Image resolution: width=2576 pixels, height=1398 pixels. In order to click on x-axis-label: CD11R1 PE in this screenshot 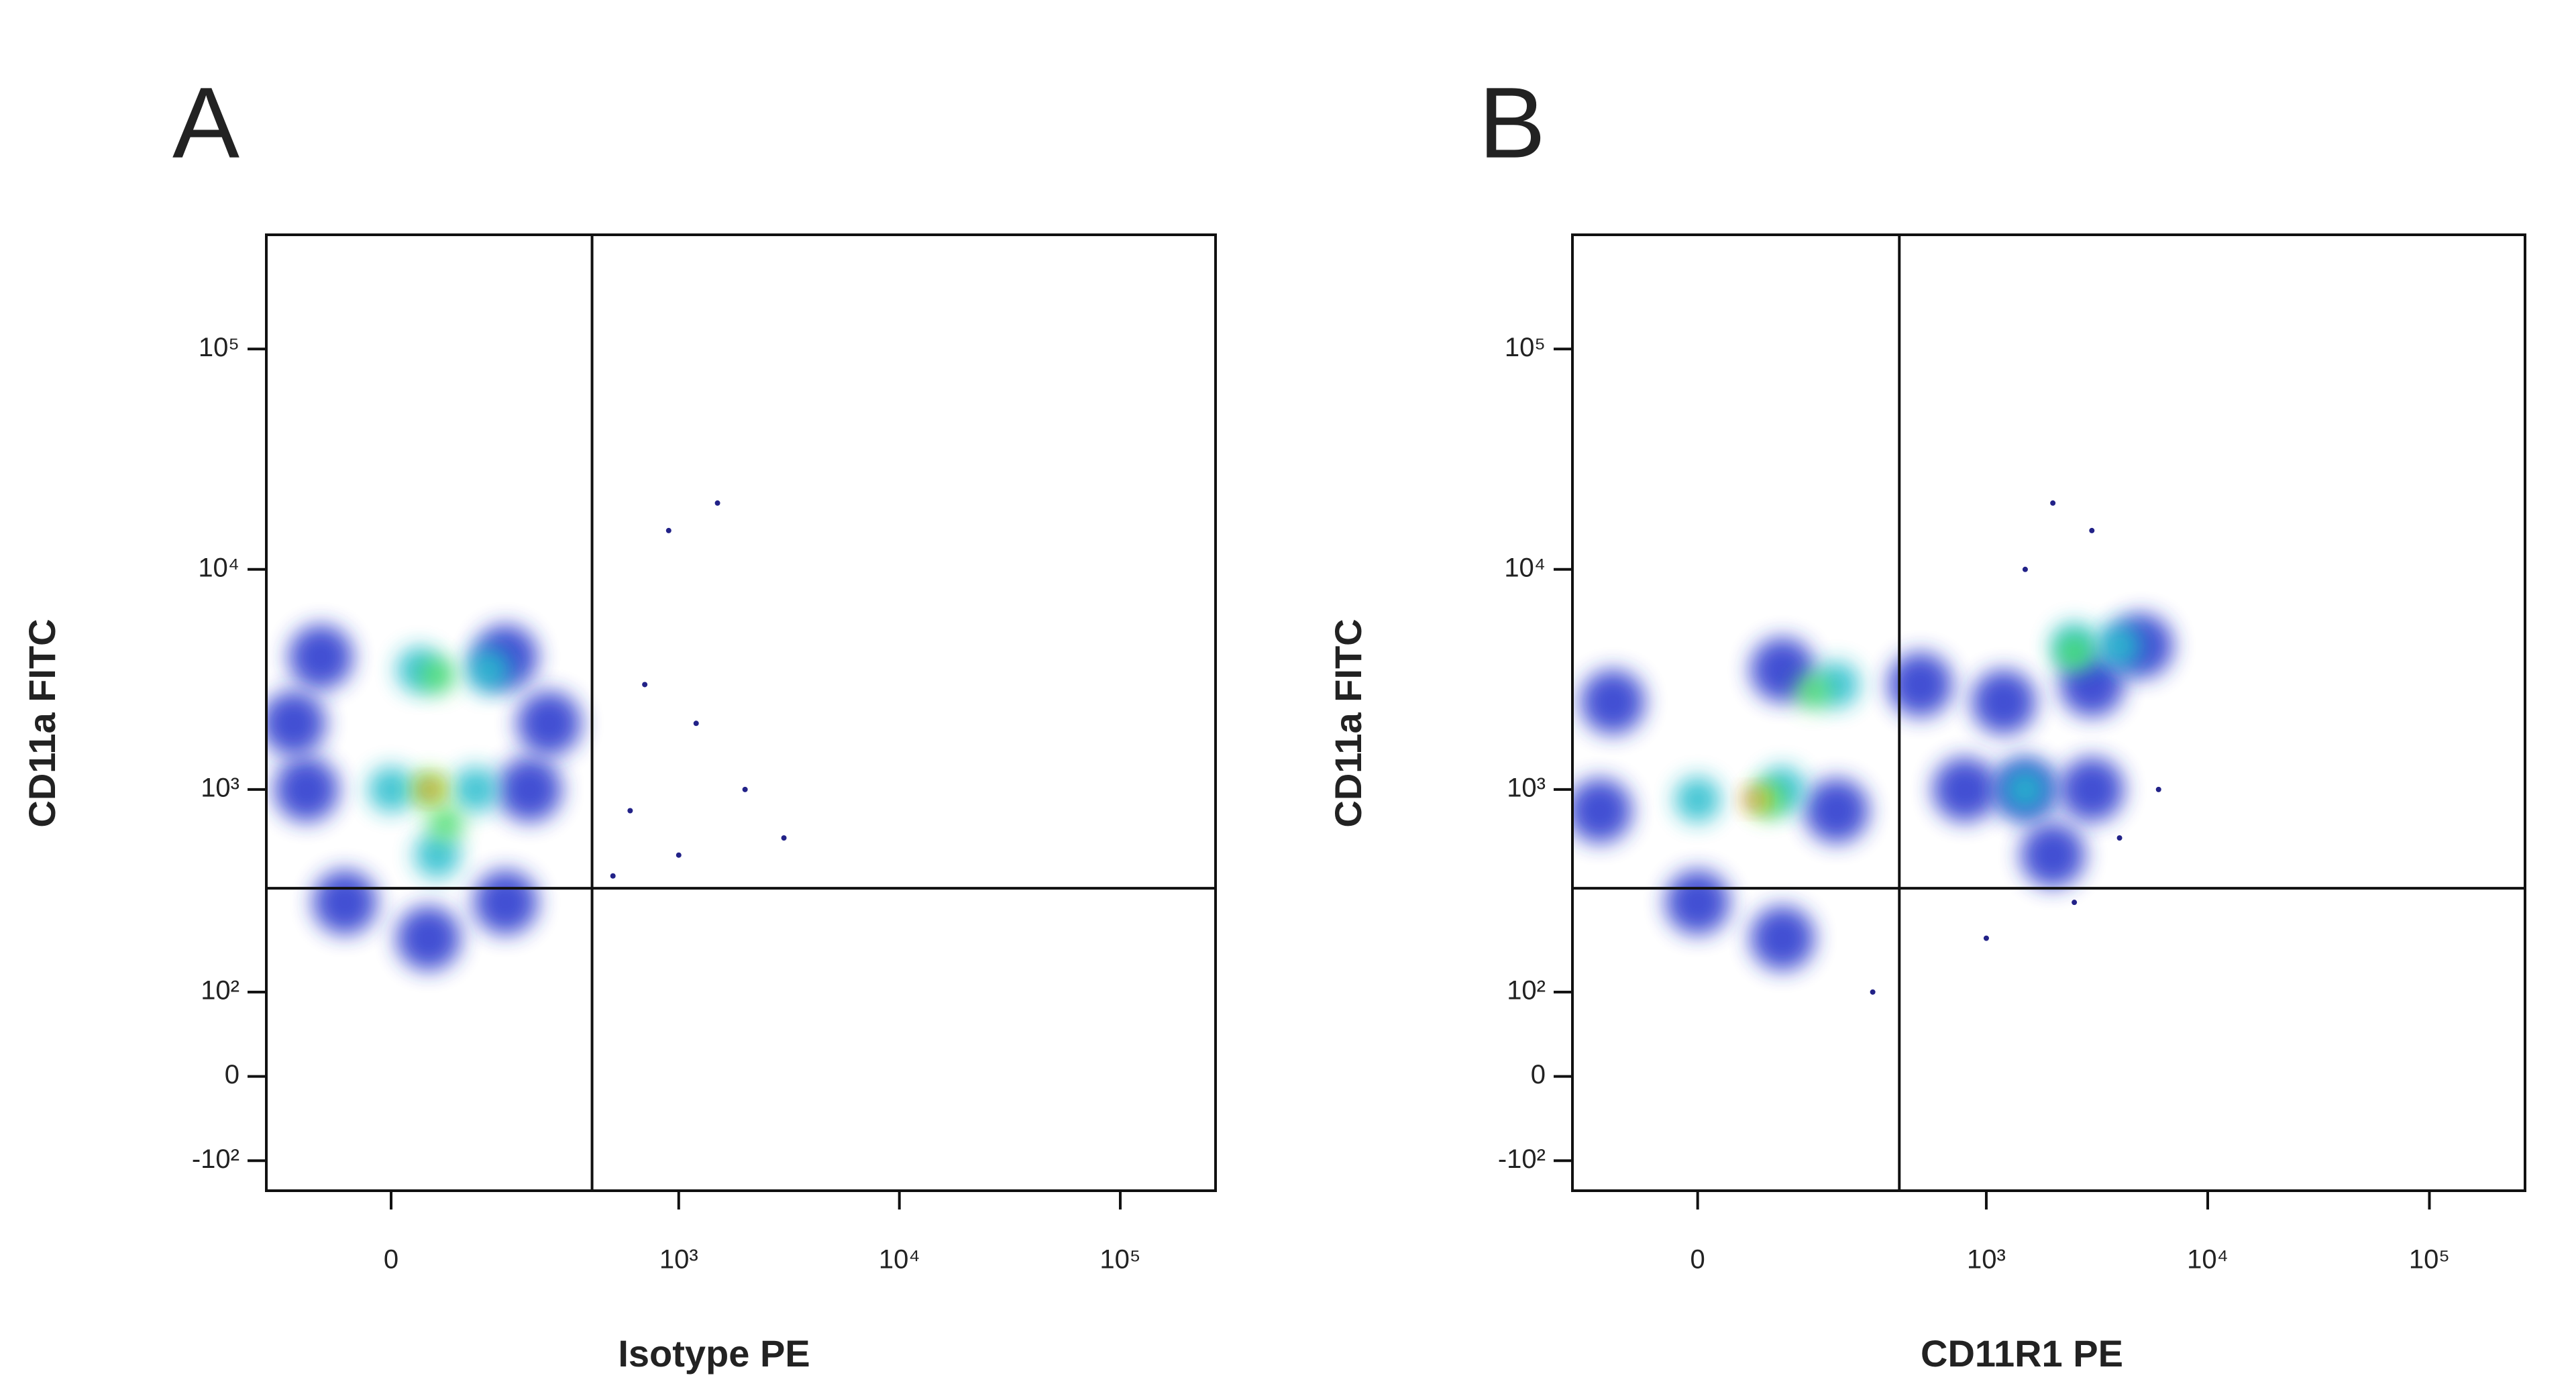, I will do `click(2022, 1353)`.